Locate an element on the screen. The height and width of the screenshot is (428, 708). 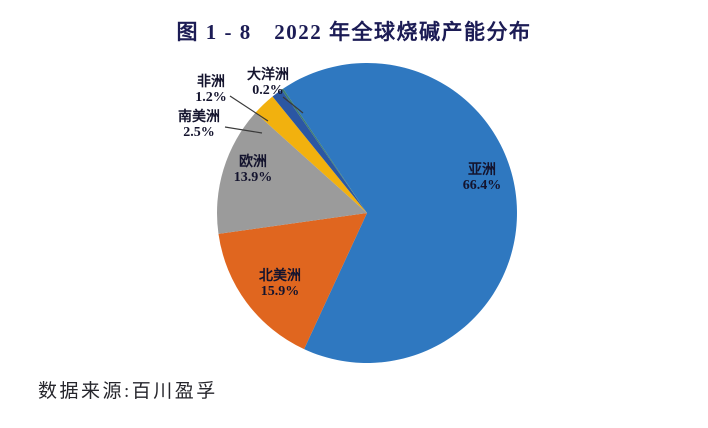
slice-label-south-america: 南美洲 2.5% is located at coordinates (199, 125).